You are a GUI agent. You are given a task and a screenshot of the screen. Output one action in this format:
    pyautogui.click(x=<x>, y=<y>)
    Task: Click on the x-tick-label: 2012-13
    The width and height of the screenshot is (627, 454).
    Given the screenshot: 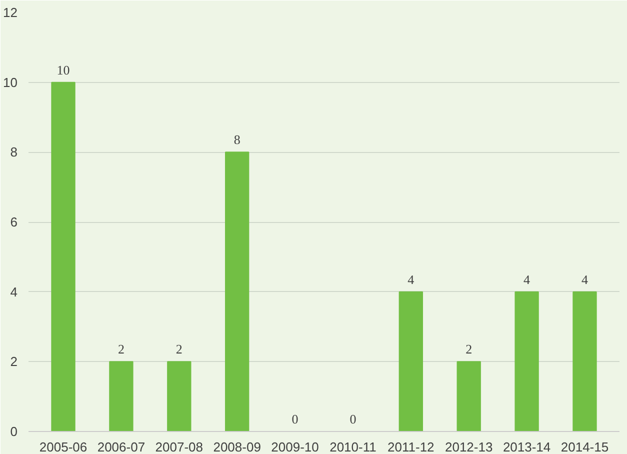 What is the action you would take?
    pyautogui.click(x=469, y=447)
    